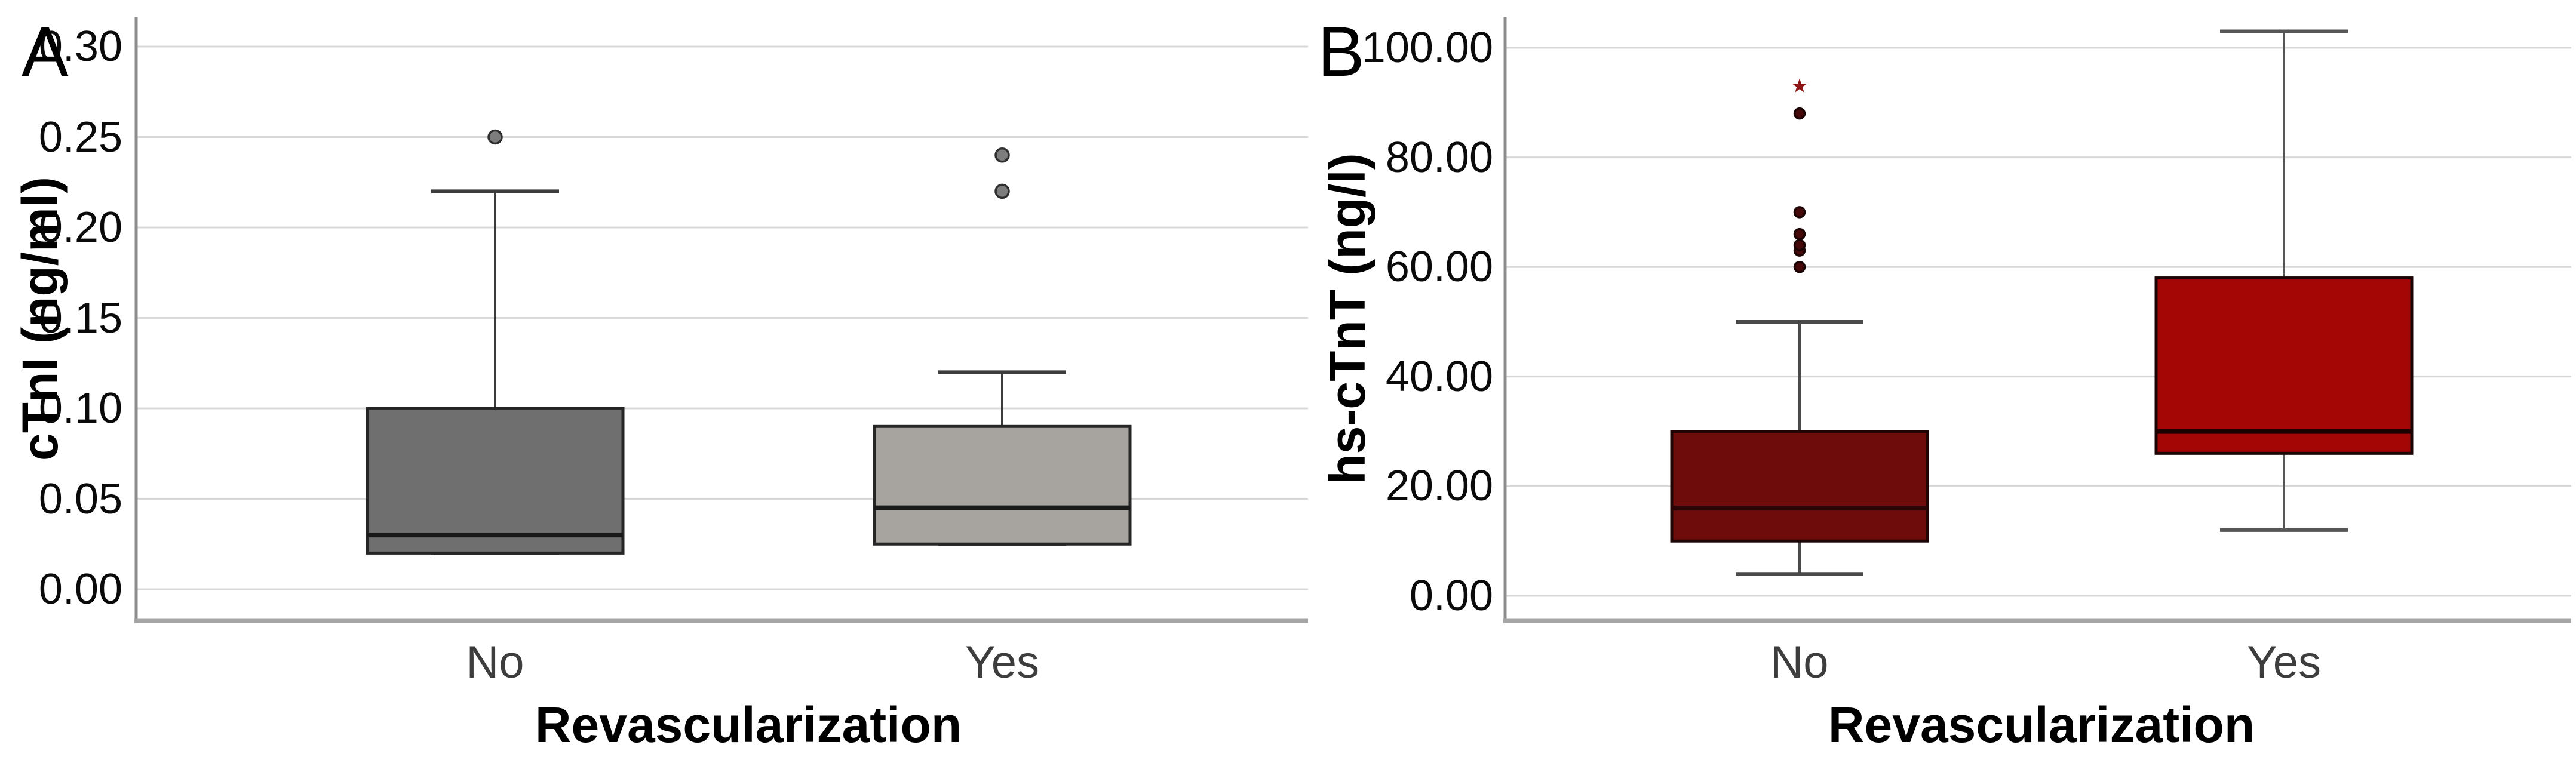 This screenshot has height=757, width=2576. I want to click on y-axis-title-a: cTnI (ng/ml), so click(40, 319).